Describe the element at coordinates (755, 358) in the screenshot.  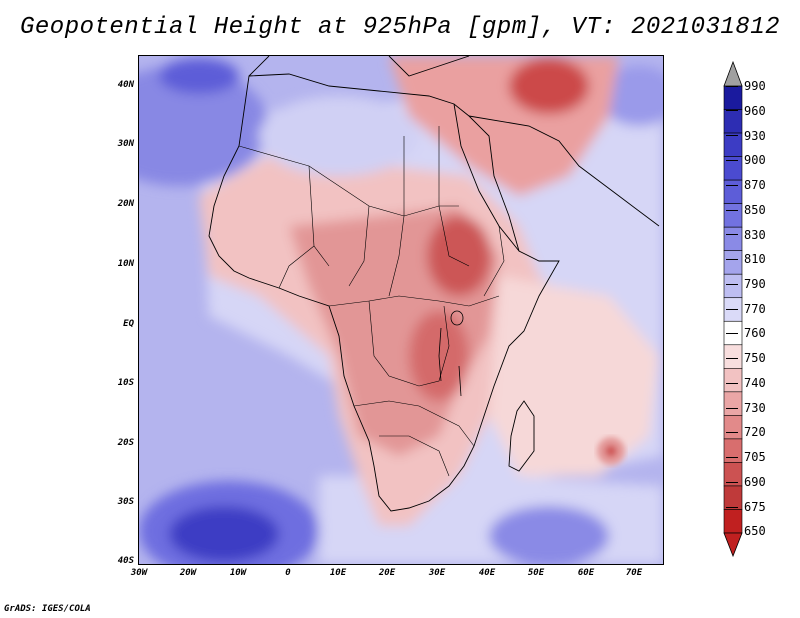
I see `colorbar-label-750: 750` at that location.